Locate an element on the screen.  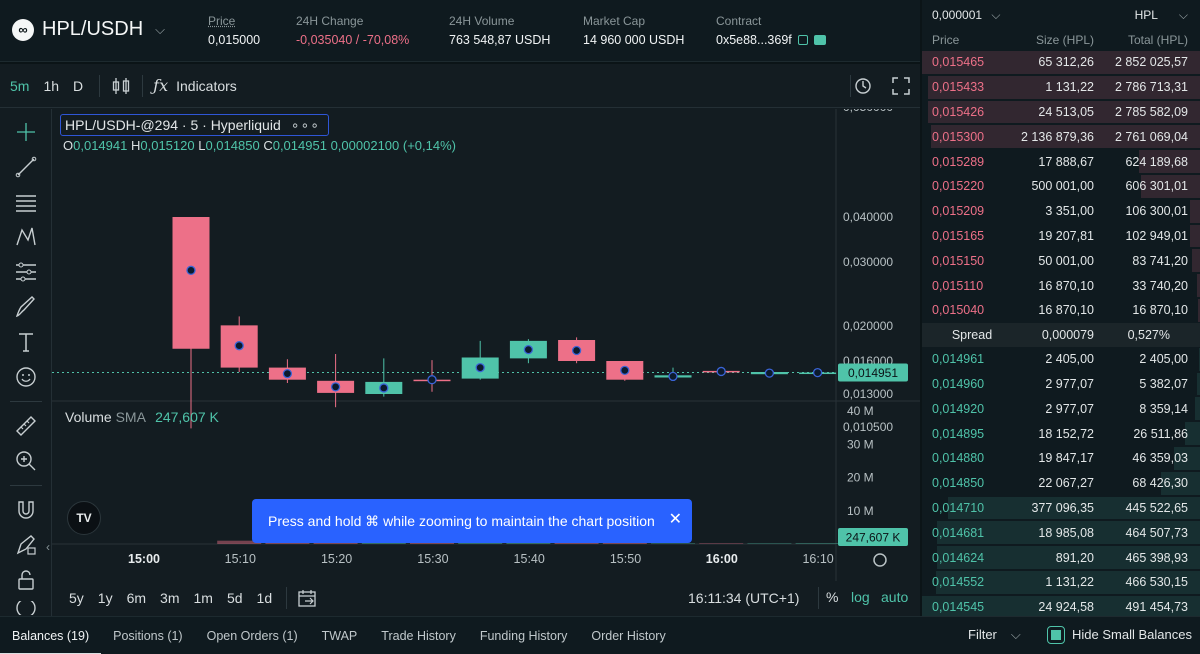
tab-twap: TWAP is located at coordinates (339, 635).